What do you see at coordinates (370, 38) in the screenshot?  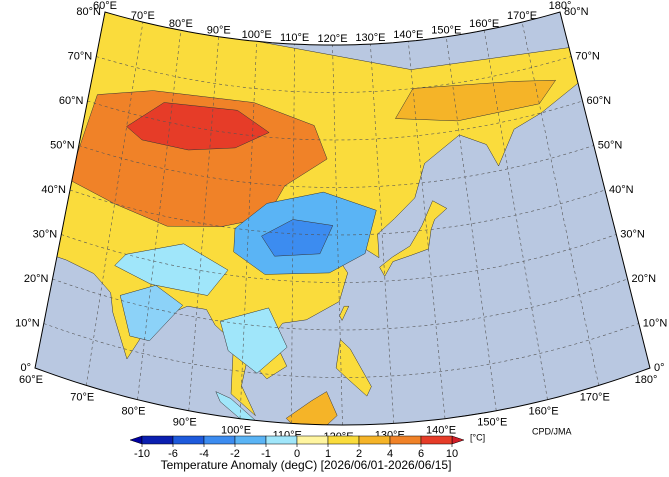 I see `lon-label: 130°E` at bounding box center [370, 38].